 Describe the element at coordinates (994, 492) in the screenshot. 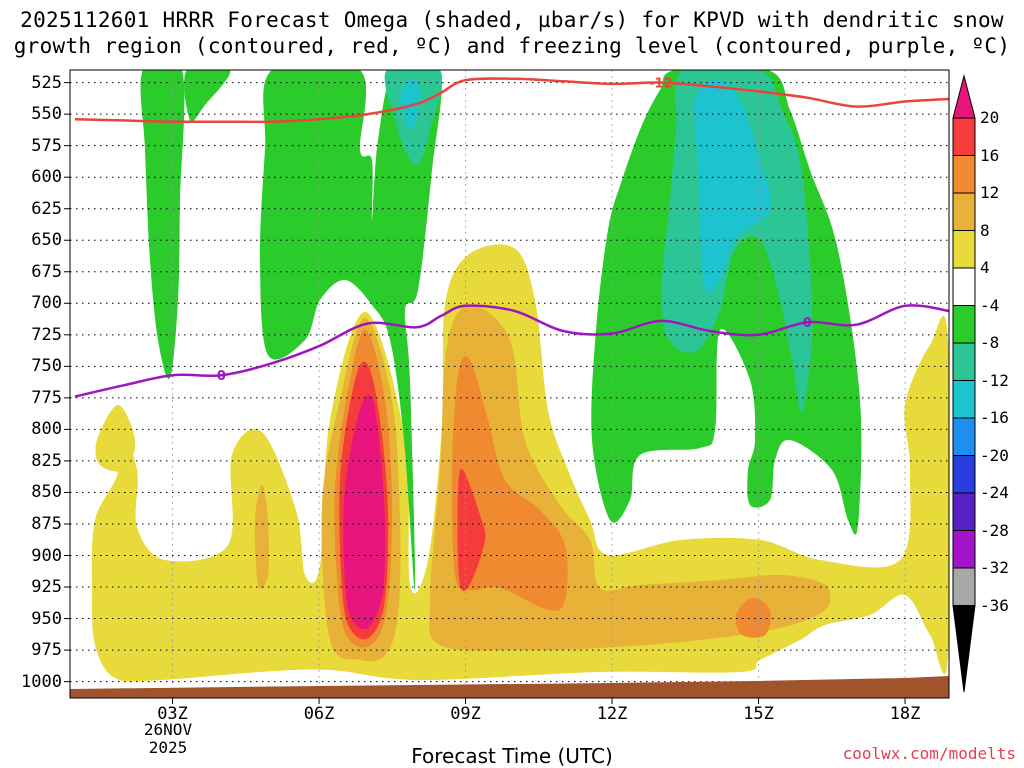

I see `colorbar-tick-label: -24` at that location.